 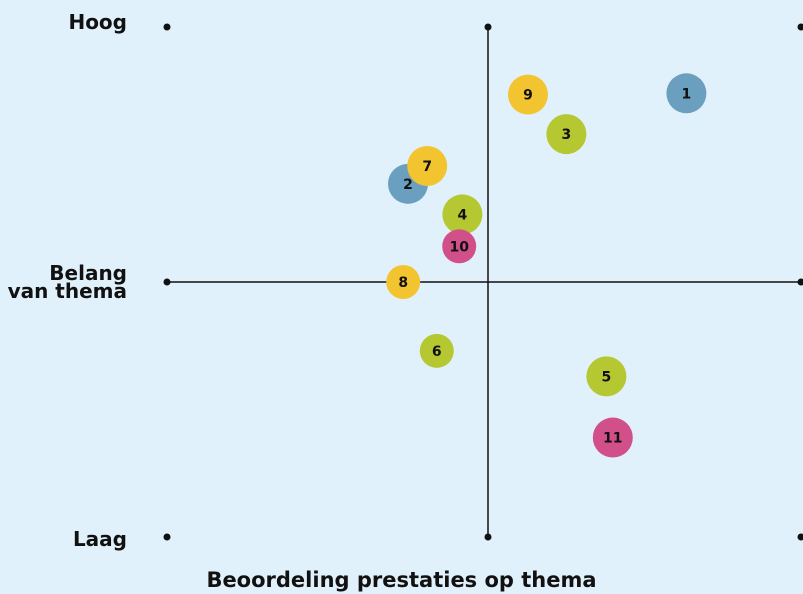 I want to click on point-label: 5, so click(x=607, y=377).